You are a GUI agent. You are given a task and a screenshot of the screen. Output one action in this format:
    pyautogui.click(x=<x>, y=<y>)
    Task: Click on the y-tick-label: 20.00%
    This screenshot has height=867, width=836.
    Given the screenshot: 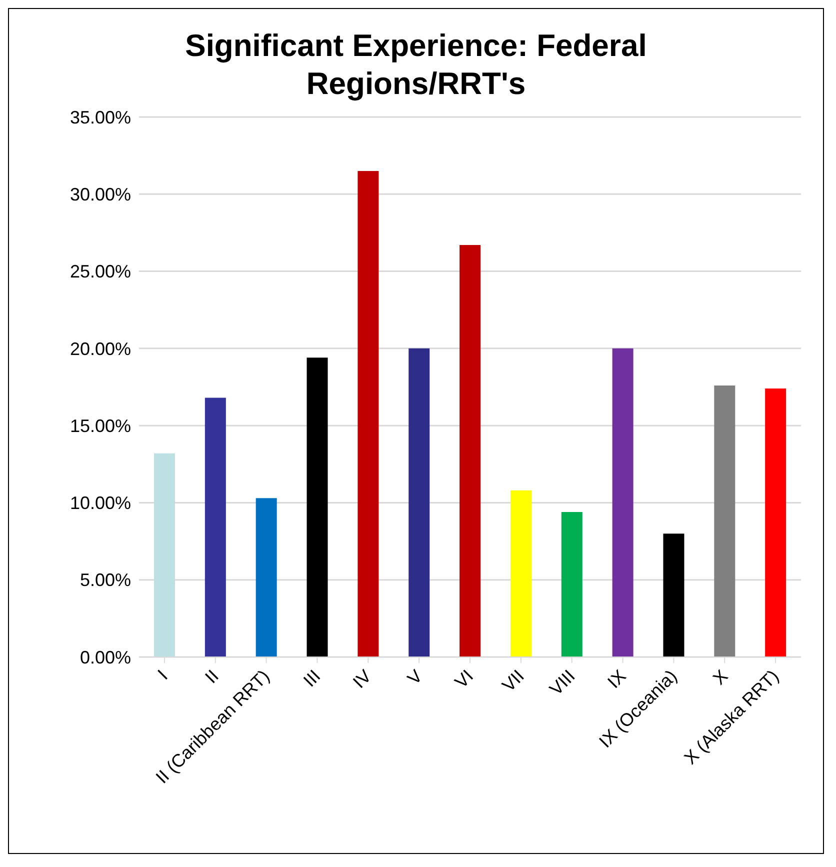 What is the action you would take?
    pyautogui.click(x=100, y=348)
    